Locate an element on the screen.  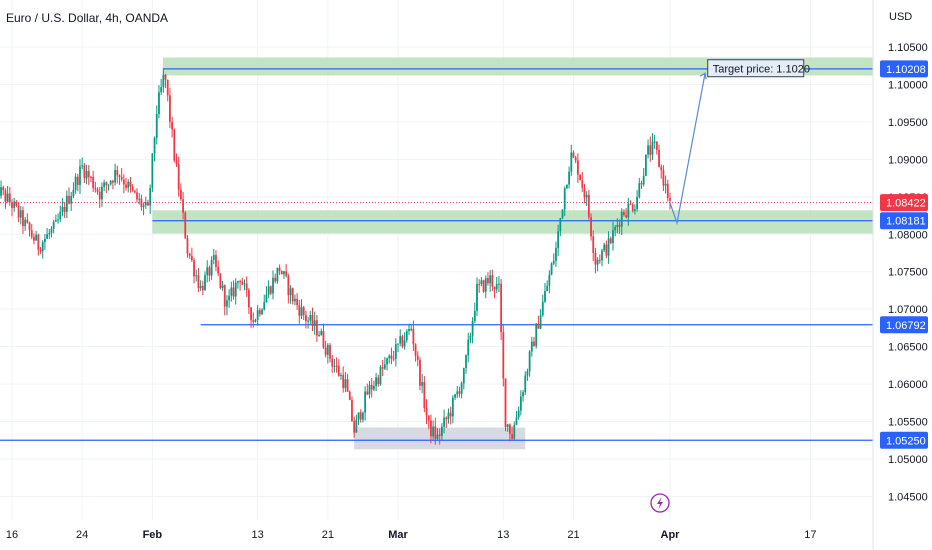
y-tick-label: 1.10000 is located at coordinates (908, 85).